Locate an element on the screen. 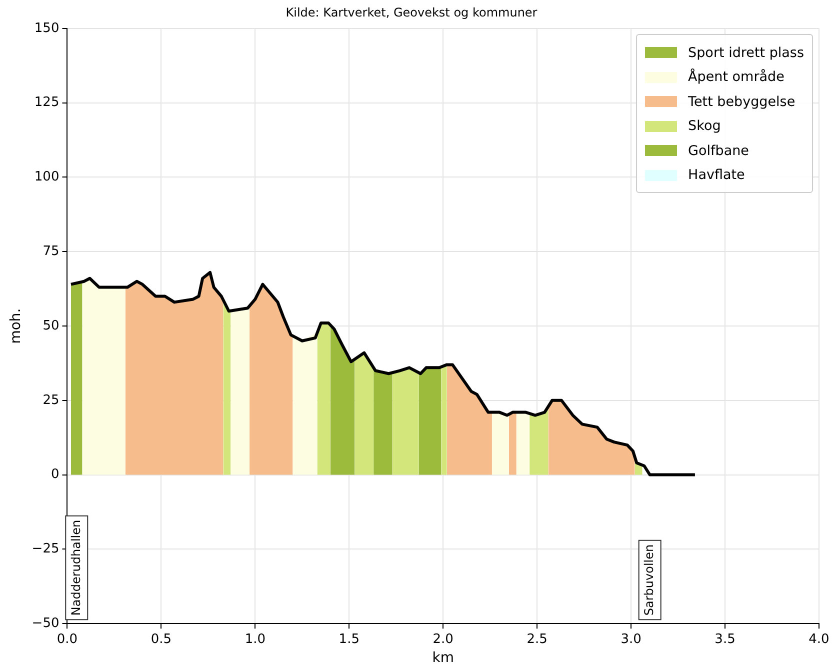 The width and height of the screenshot is (833, 667). x-tick-label: 3.5 is located at coordinates (725, 639).